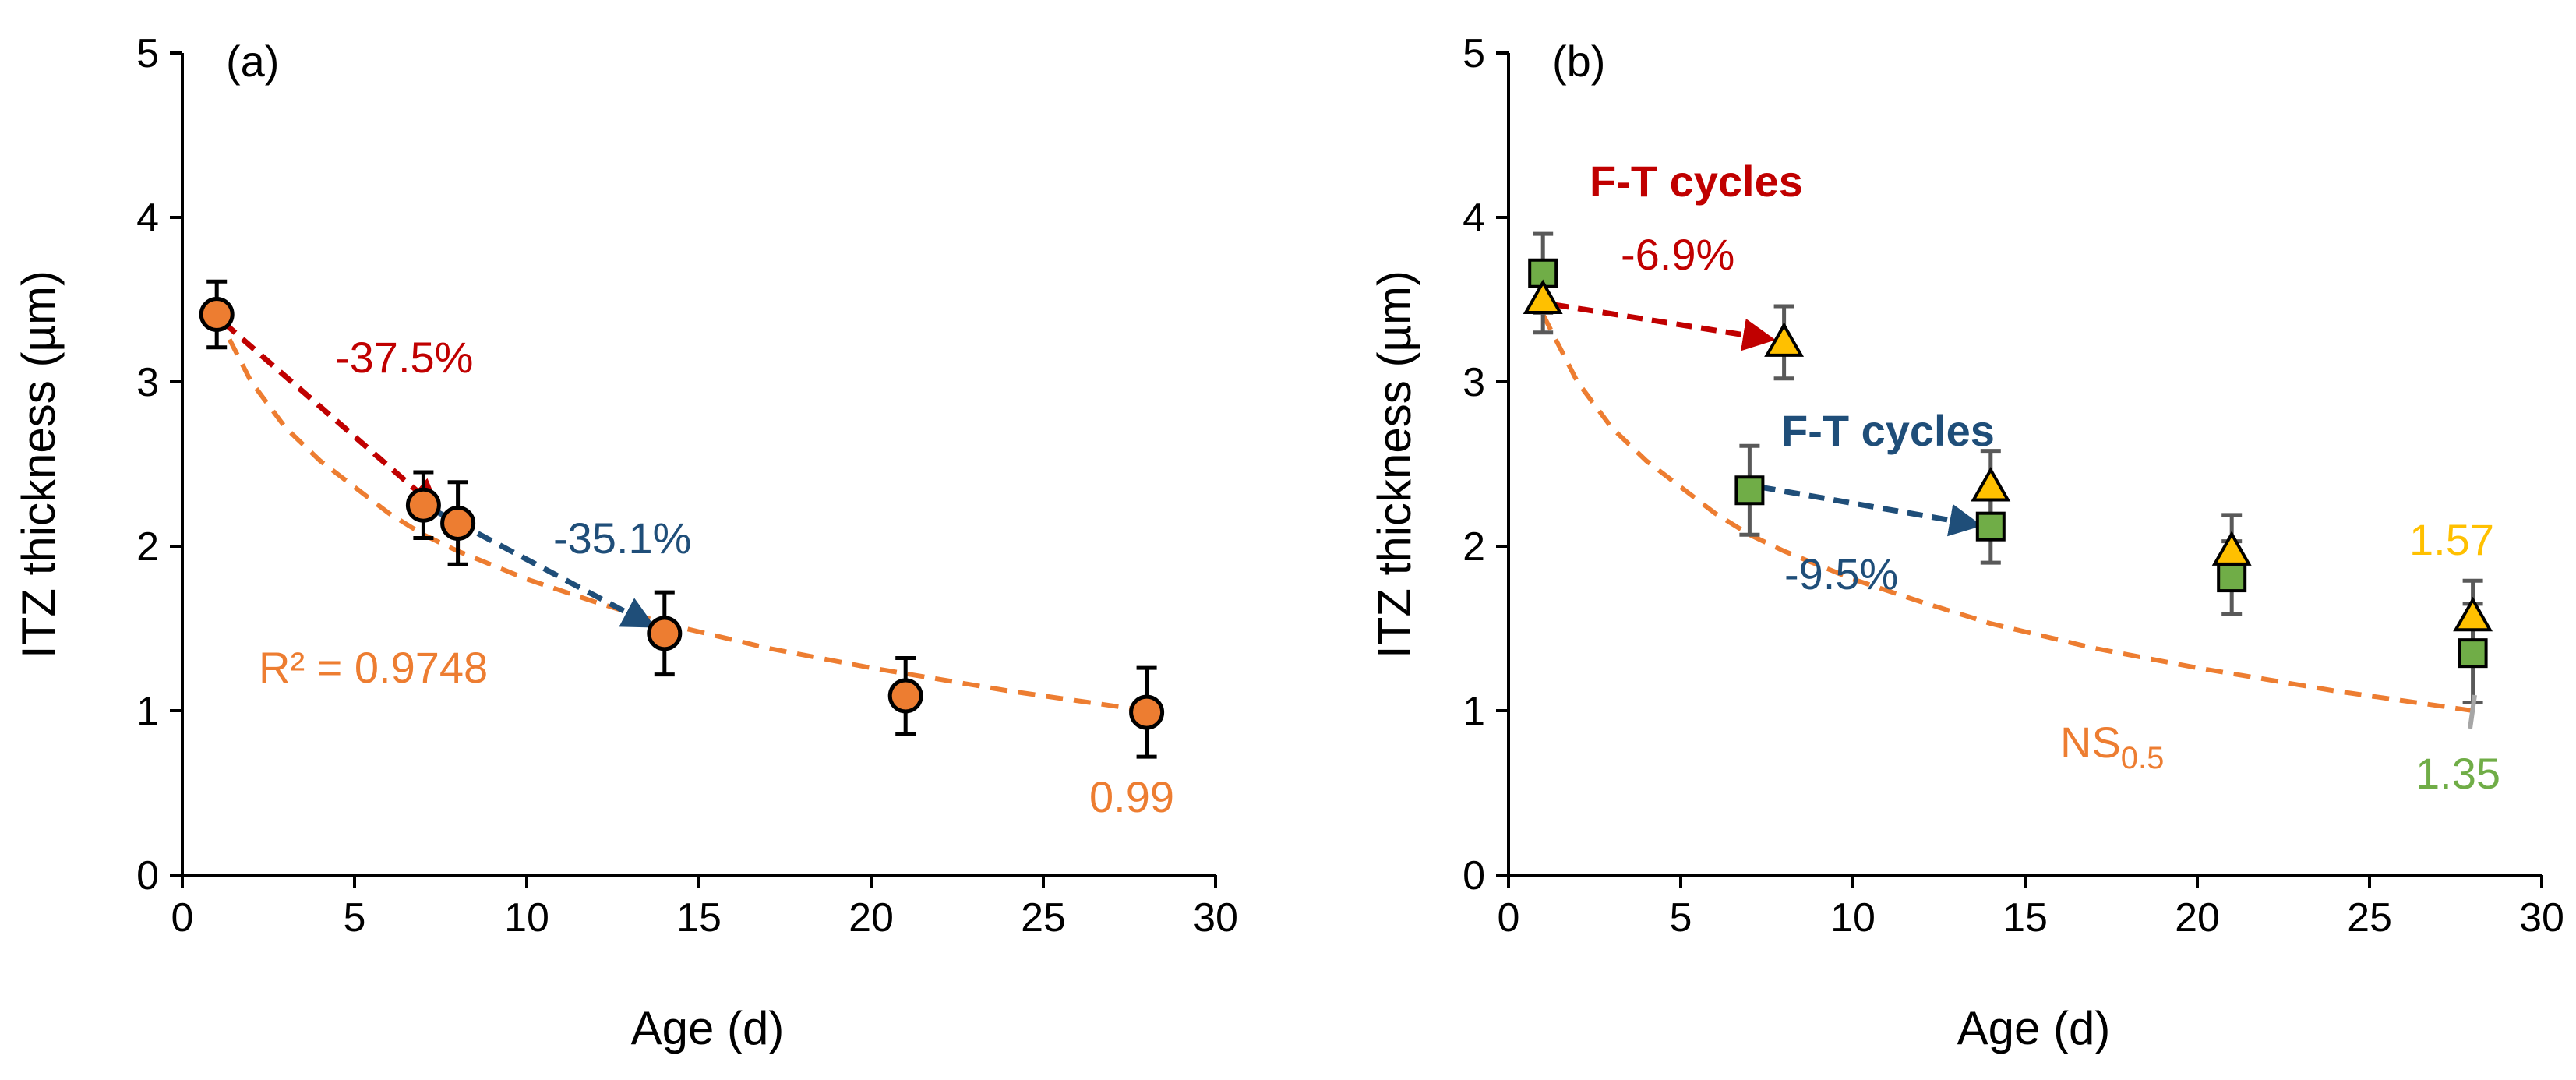 The width and height of the screenshot is (2576, 1080). Describe the element at coordinates (147, 712) in the screenshot. I see `panel-a-y-tick-label: 1` at that location.